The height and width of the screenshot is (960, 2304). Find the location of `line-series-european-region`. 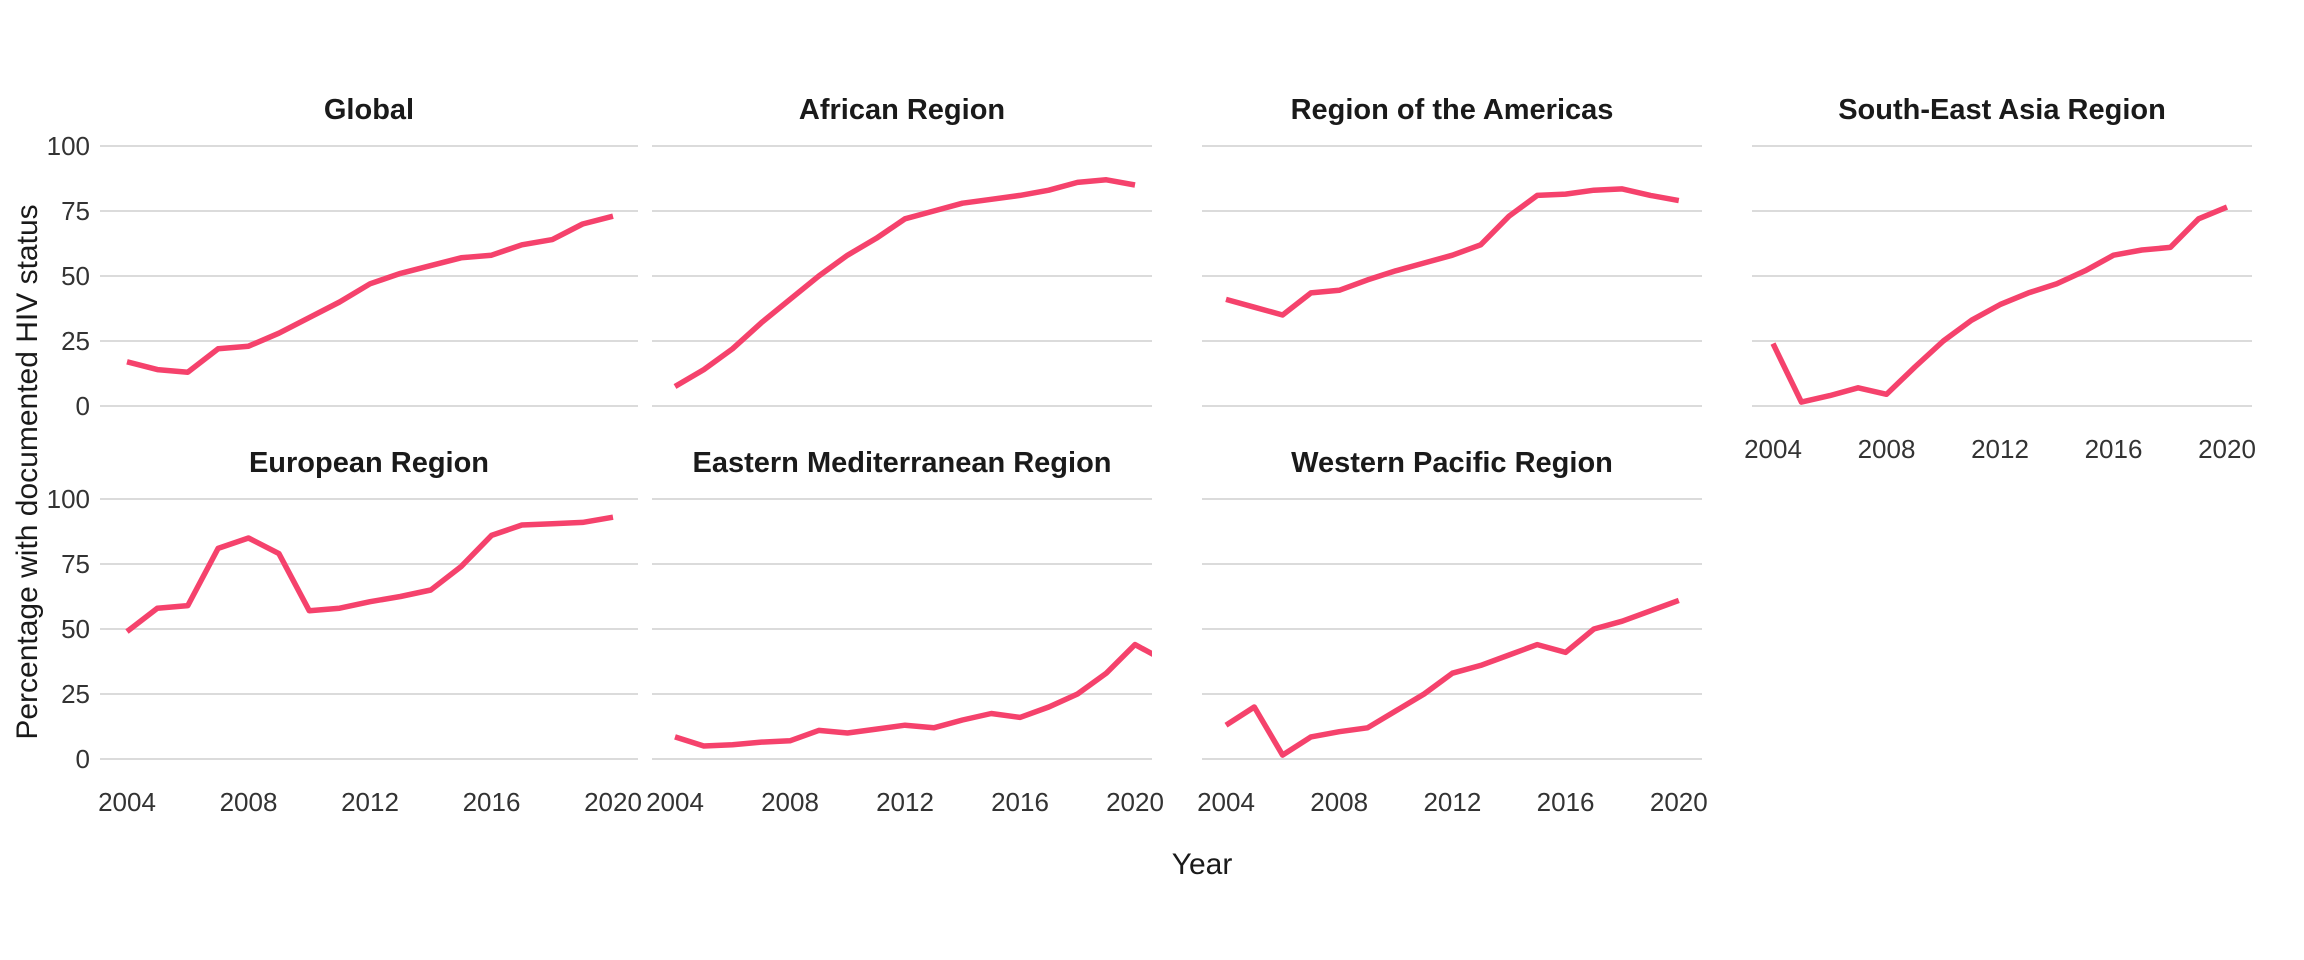

line-series-european-region is located at coordinates (369, 574).